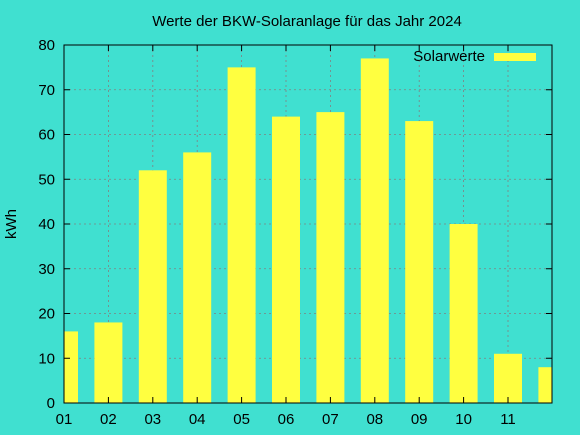  What do you see at coordinates (46, 90) in the screenshot?
I see `y-tick-label: 70` at bounding box center [46, 90].